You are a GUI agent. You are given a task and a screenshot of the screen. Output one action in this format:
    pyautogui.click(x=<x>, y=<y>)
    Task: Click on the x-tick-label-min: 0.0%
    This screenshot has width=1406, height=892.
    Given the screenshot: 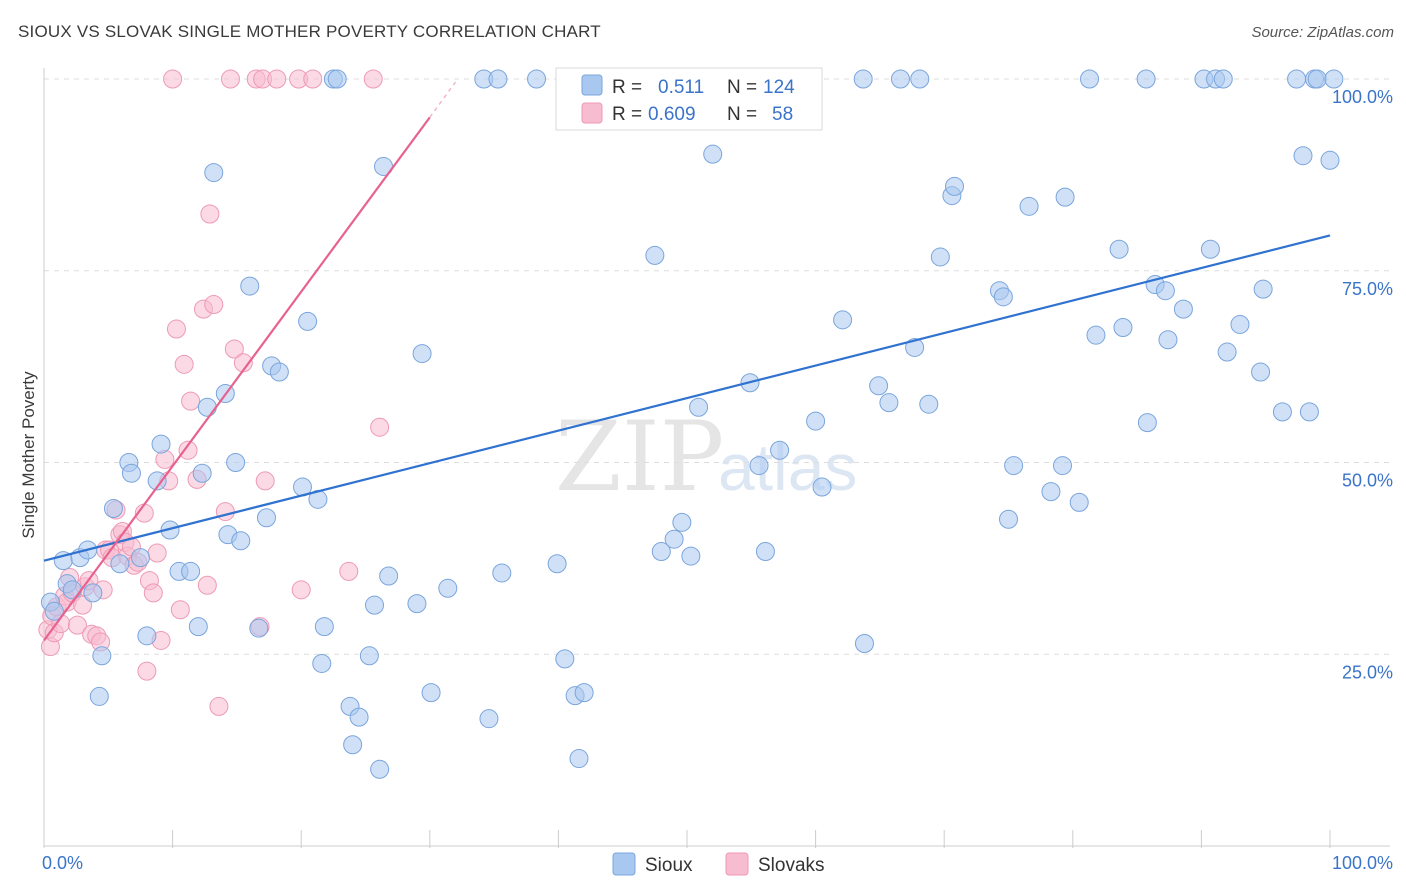 What is the action you would take?
    pyautogui.click(x=62, y=863)
    